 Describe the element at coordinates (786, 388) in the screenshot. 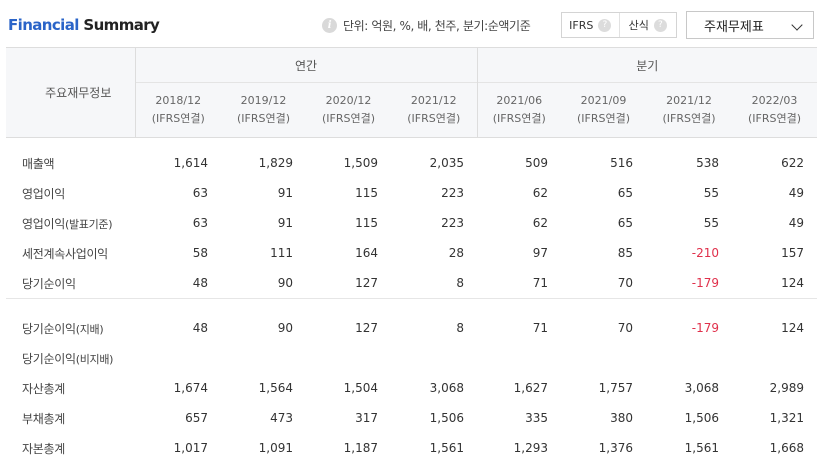

I see `value-cell: 2,989` at that location.